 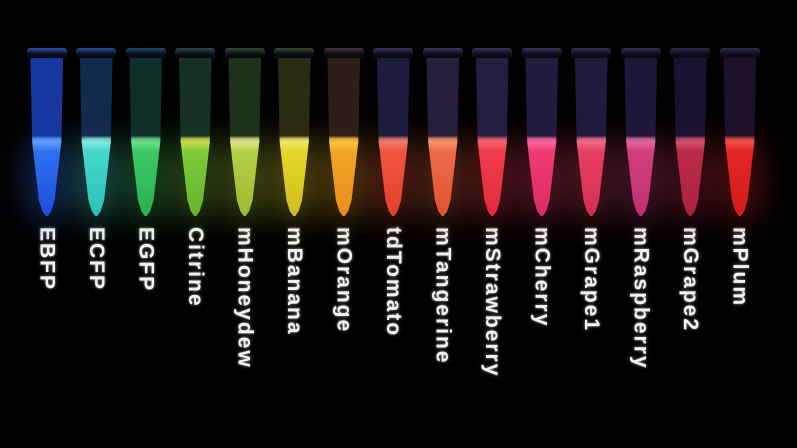 What do you see at coordinates (443, 296) in the screenshot?
I see `tube-label: mTangerine` at bounding box center [443, 296].